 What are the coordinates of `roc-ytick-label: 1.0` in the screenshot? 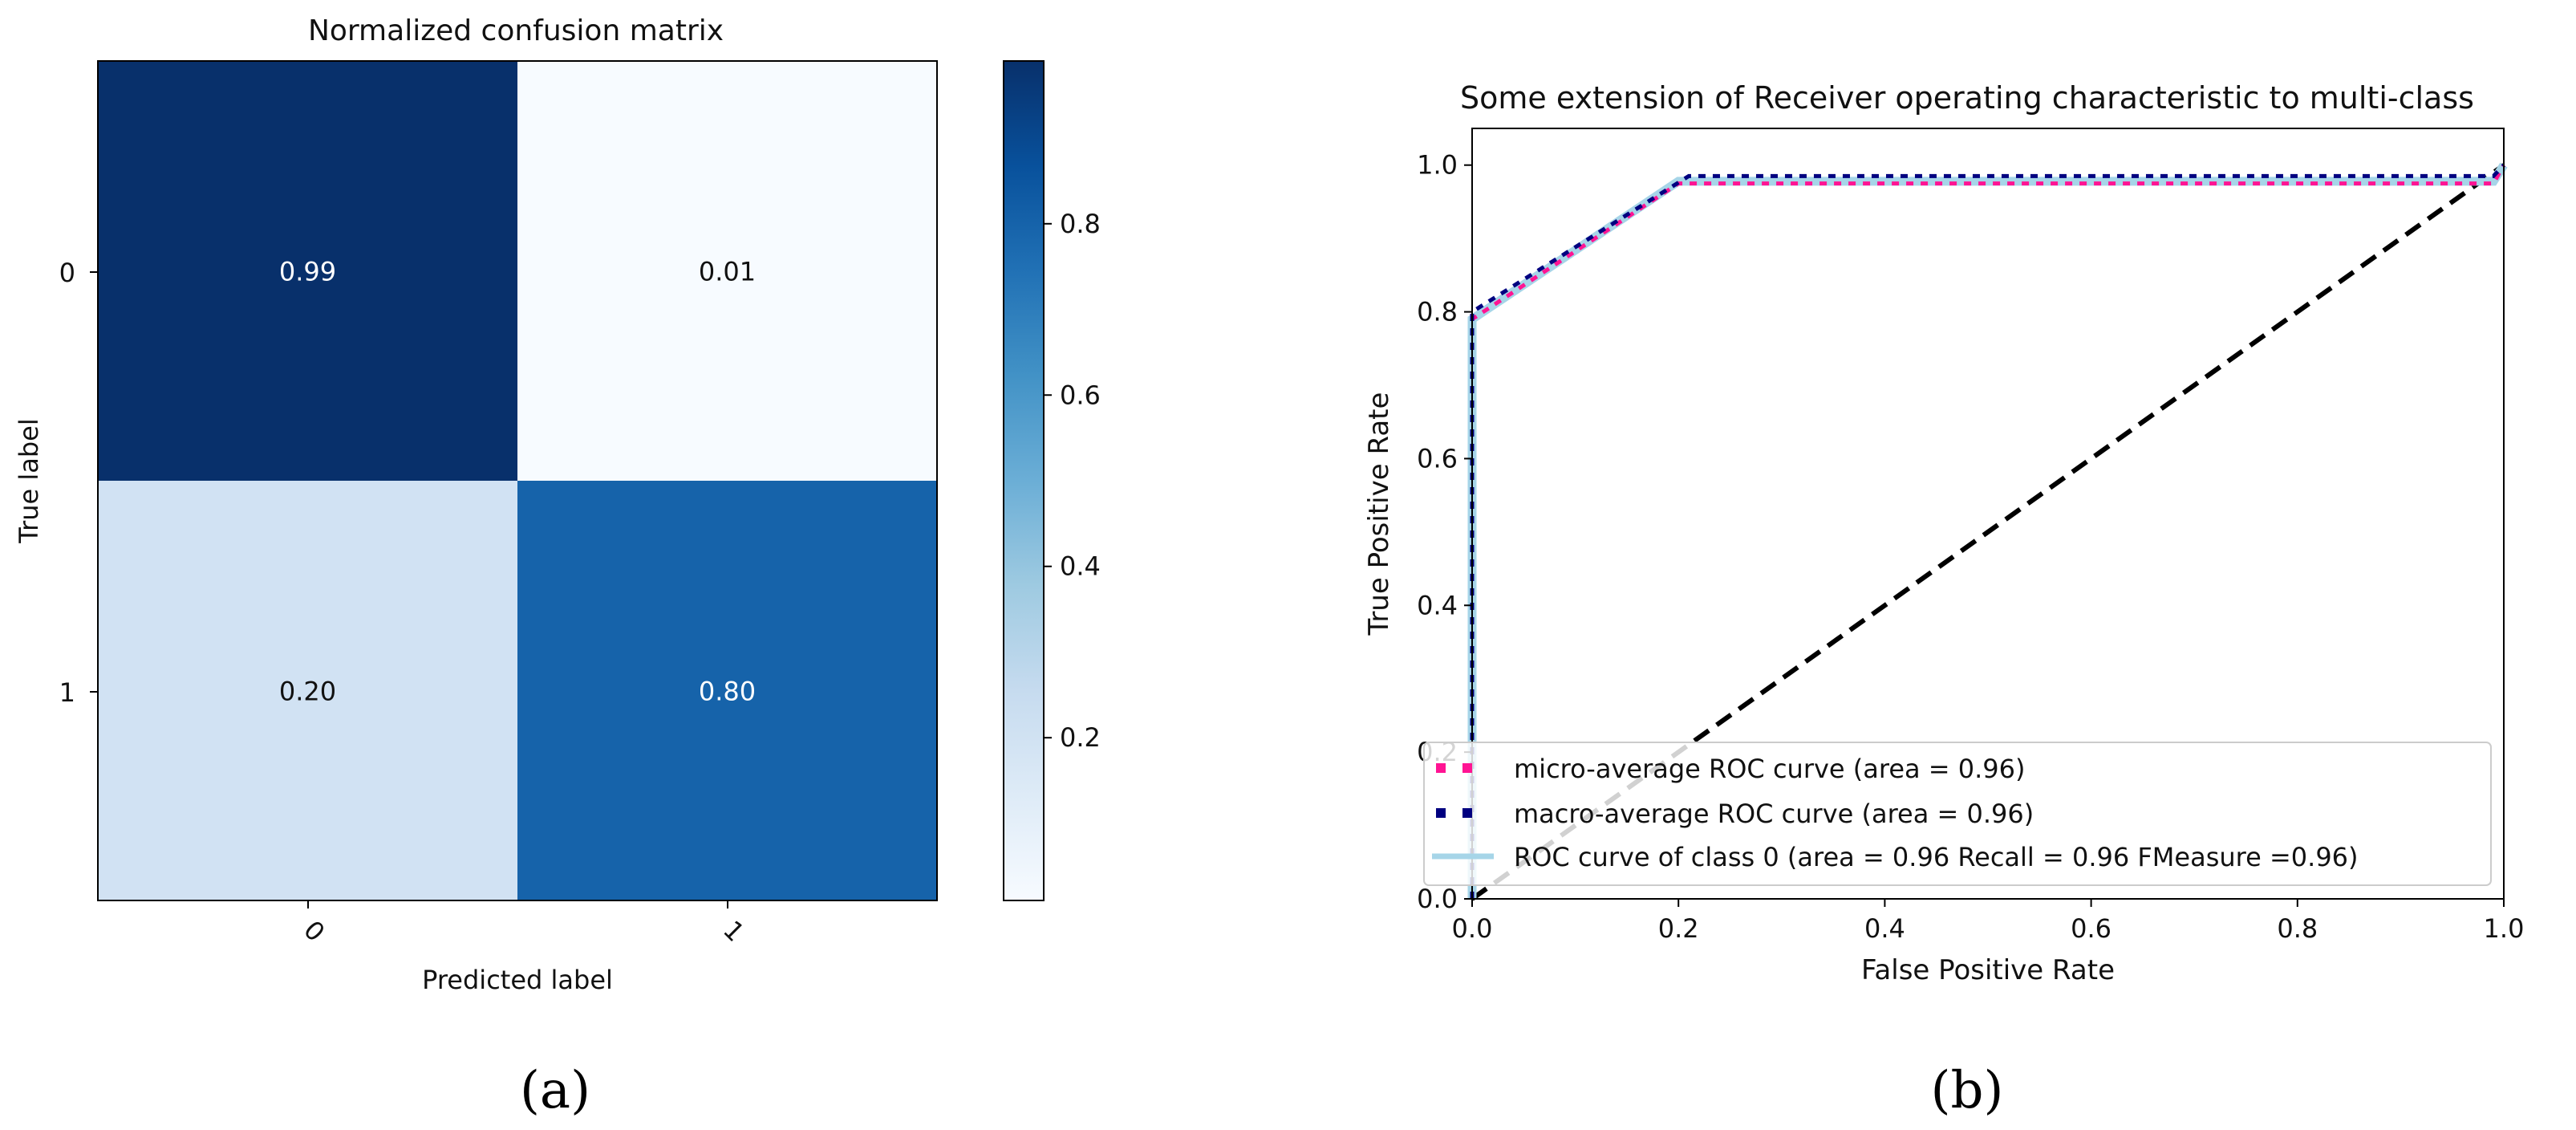 It's located at (1437, 165).